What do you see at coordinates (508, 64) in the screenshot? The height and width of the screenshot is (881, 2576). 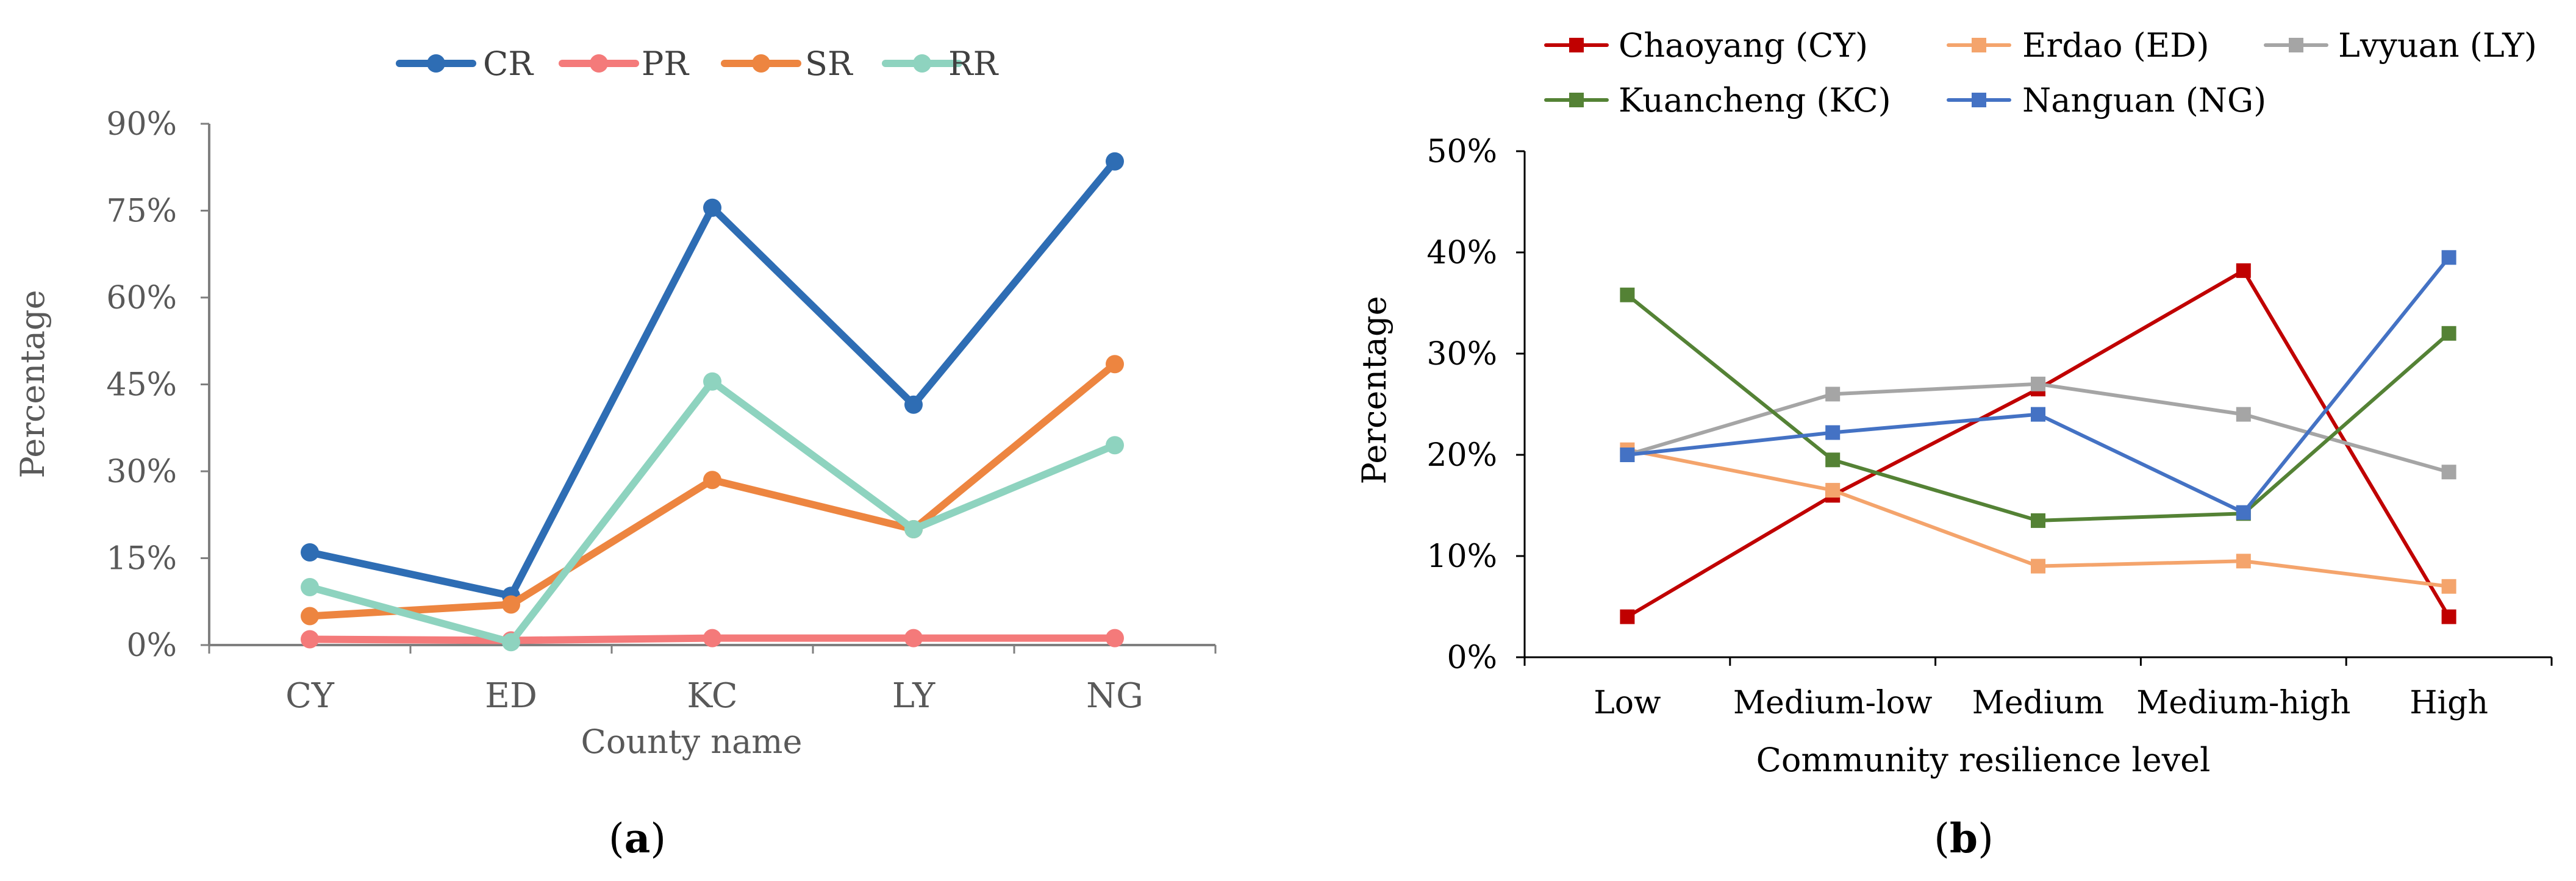 I see `legend-label: CR` at bounding box center [508, 64].